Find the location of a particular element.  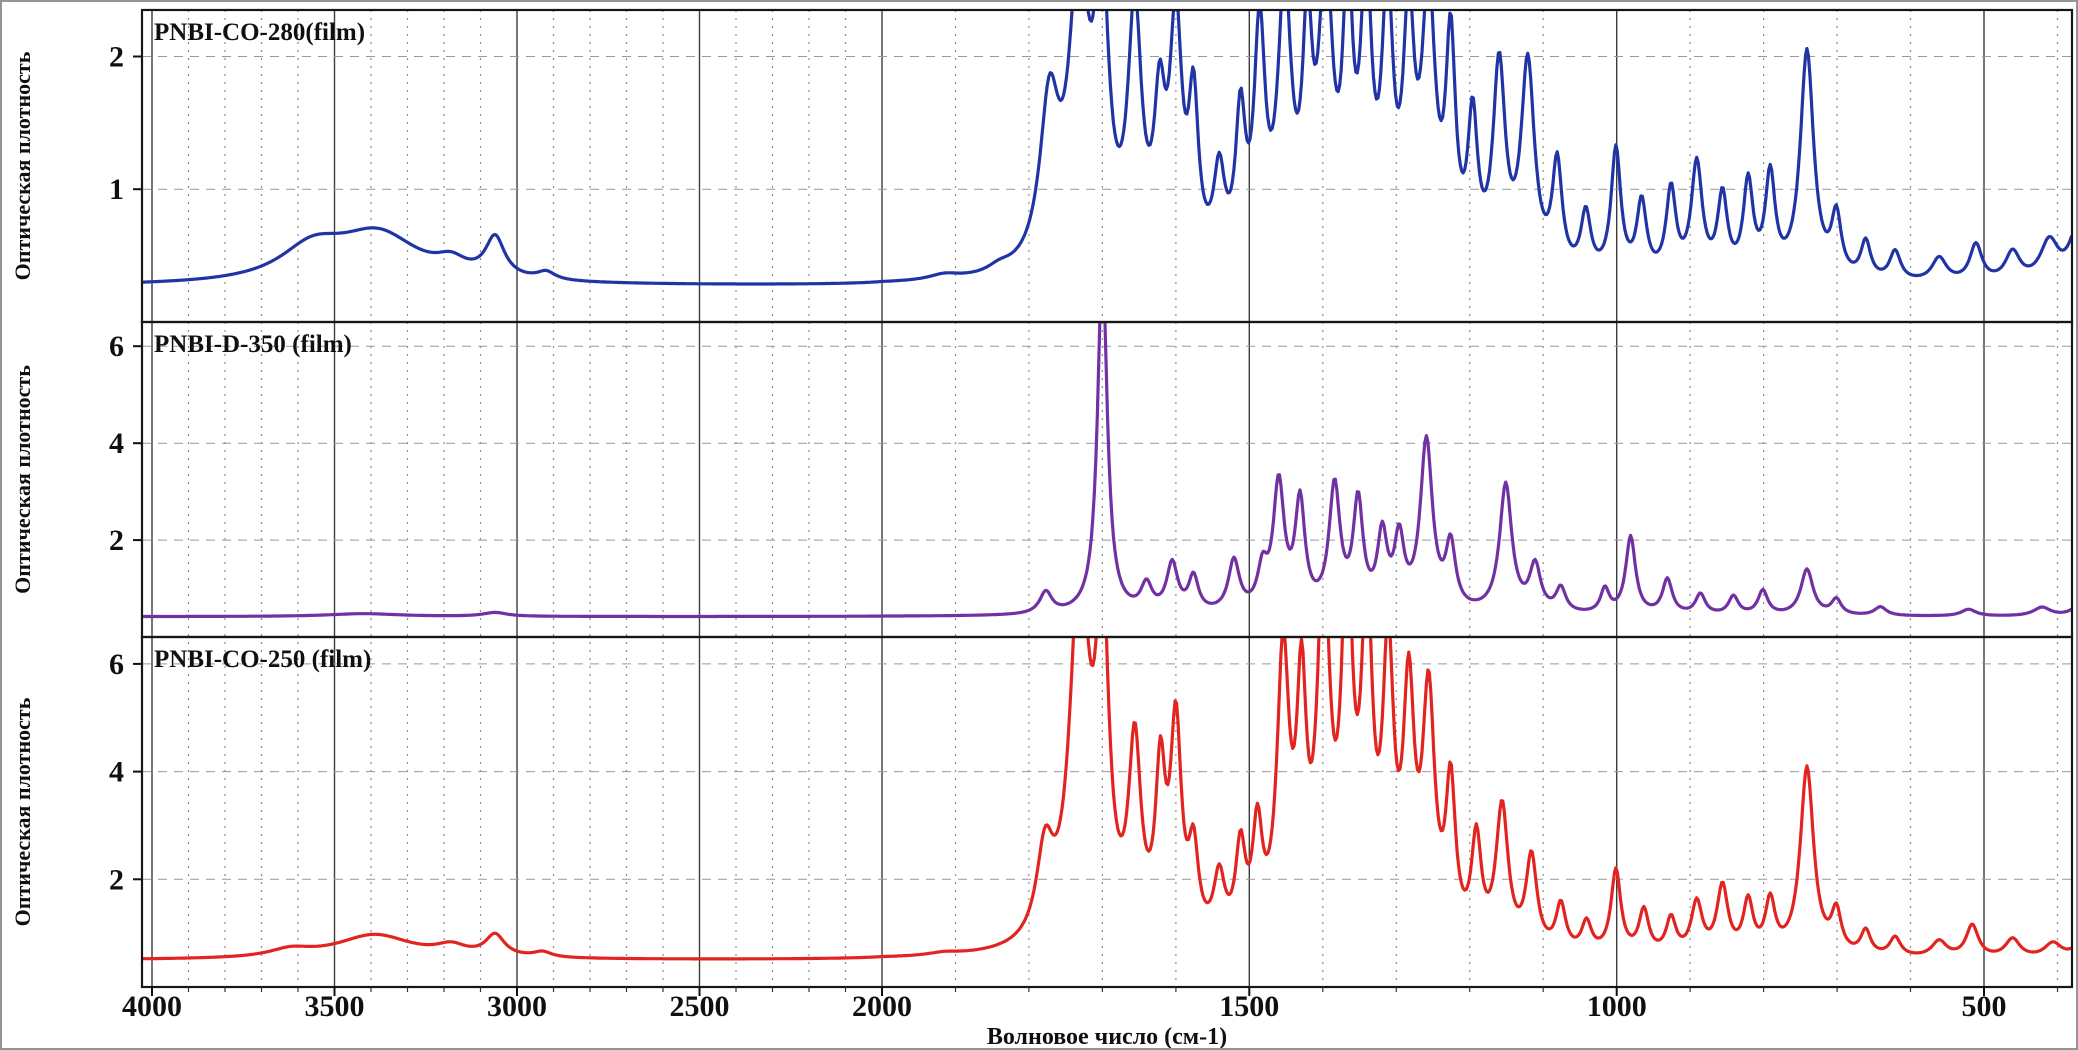

x-tick-label: 2500 is located at coordinates (700, 1006).